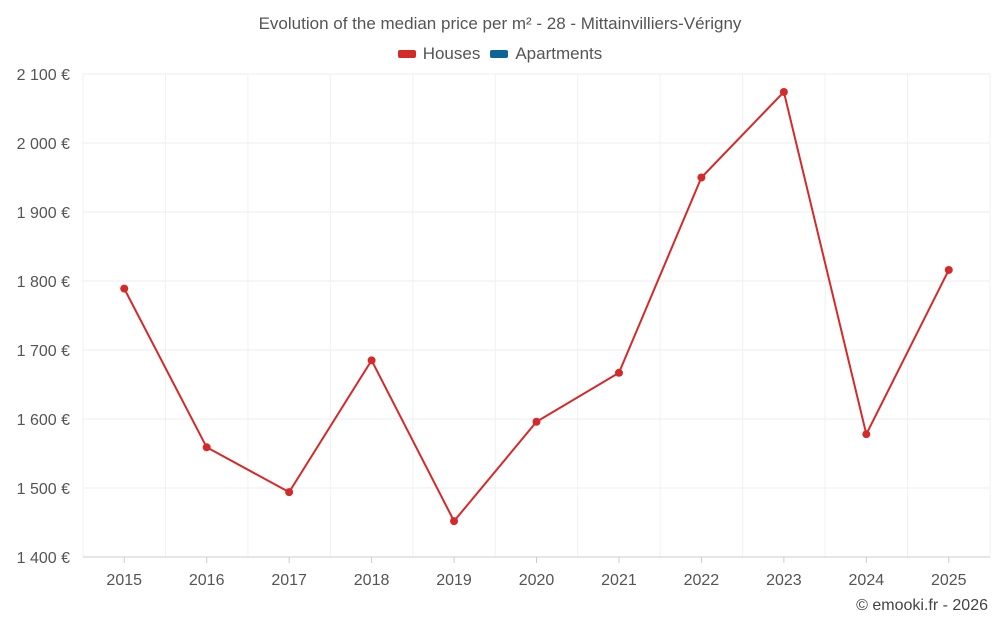  Describe the element at coordinates (43, 213) in the screenshot. I see `y-tick-label: 1 900 €` at that location.